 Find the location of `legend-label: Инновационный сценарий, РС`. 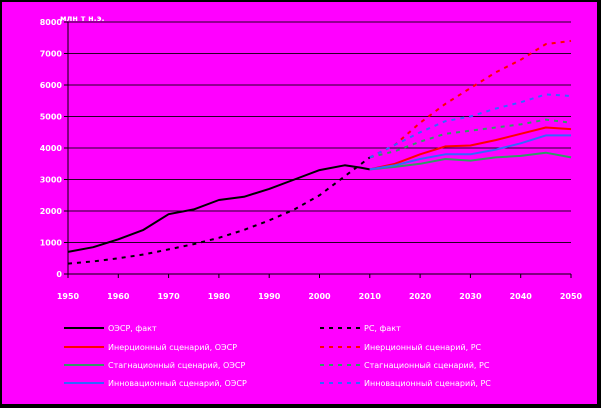

legend-label: Инновационный сценарий, РС is located at coordinates (427, 383).